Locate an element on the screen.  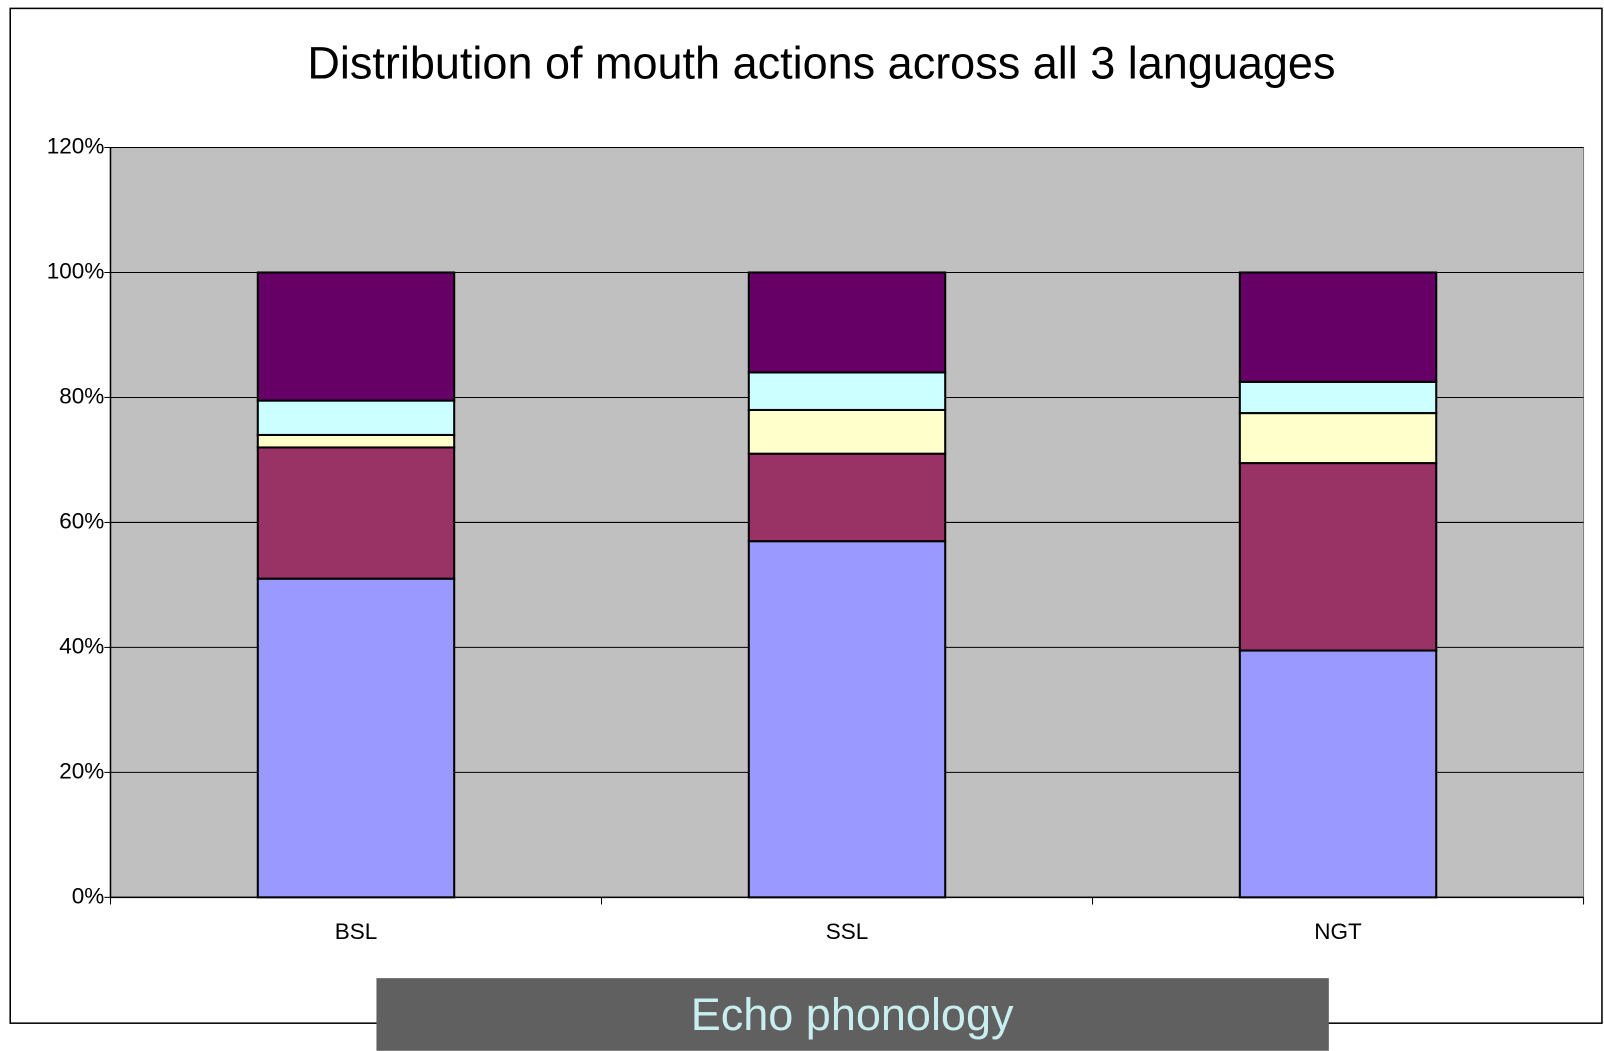
y-tick-label: 100% is located at coordinates (76, 270).